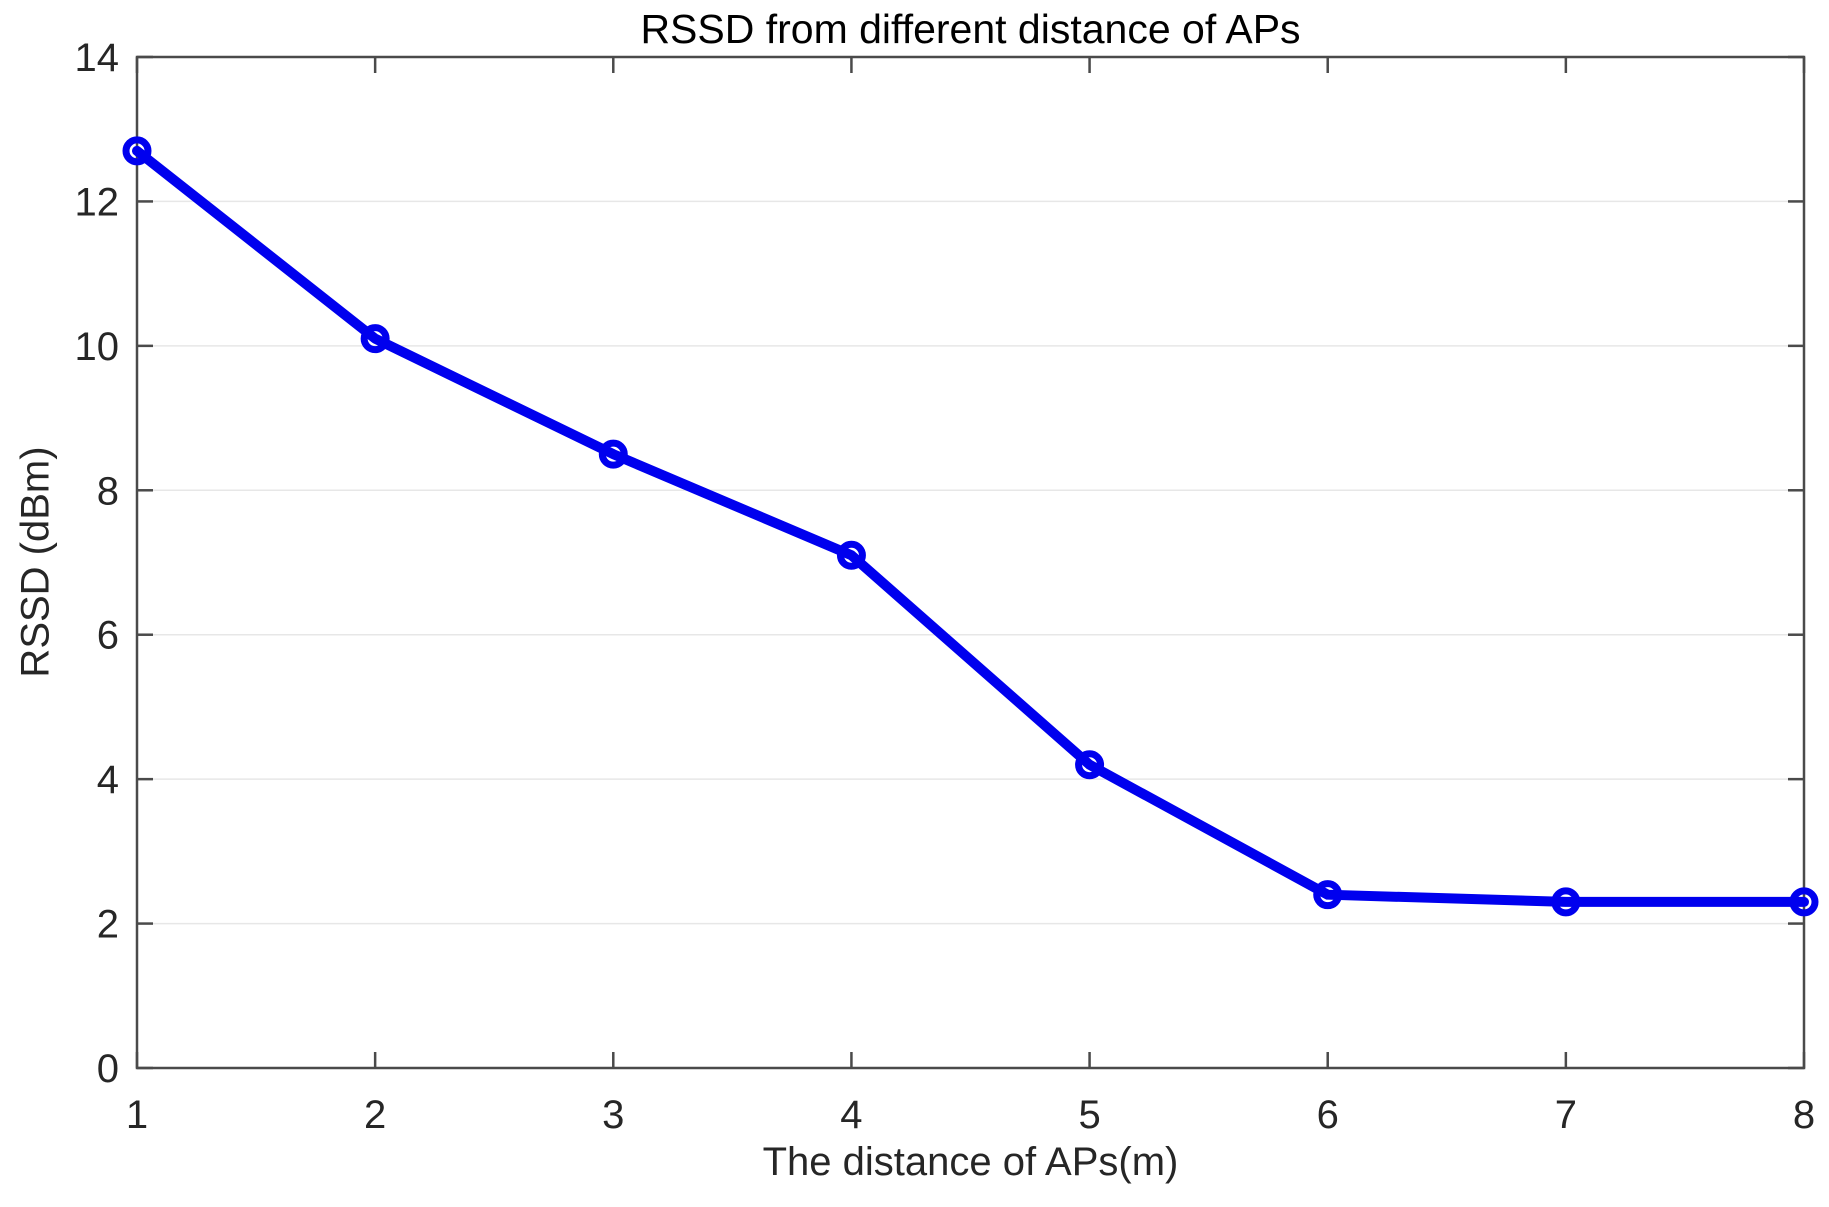 The height and width of the screenshot is (1207, 1829). What do you see at coordinates (375, 1115) in the screenshot?
I see `x-tick-label: 2` at bounding box center [375, 1115].